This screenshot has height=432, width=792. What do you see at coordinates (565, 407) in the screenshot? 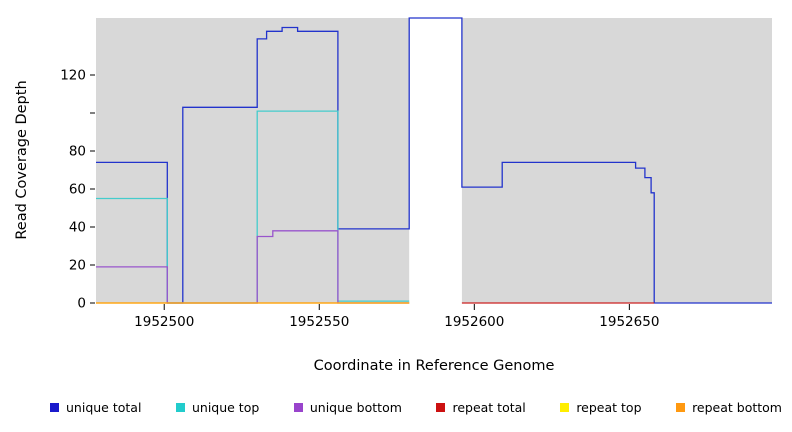
I see `legend-swatch-repeat-top` at bounding box center [565, 407].